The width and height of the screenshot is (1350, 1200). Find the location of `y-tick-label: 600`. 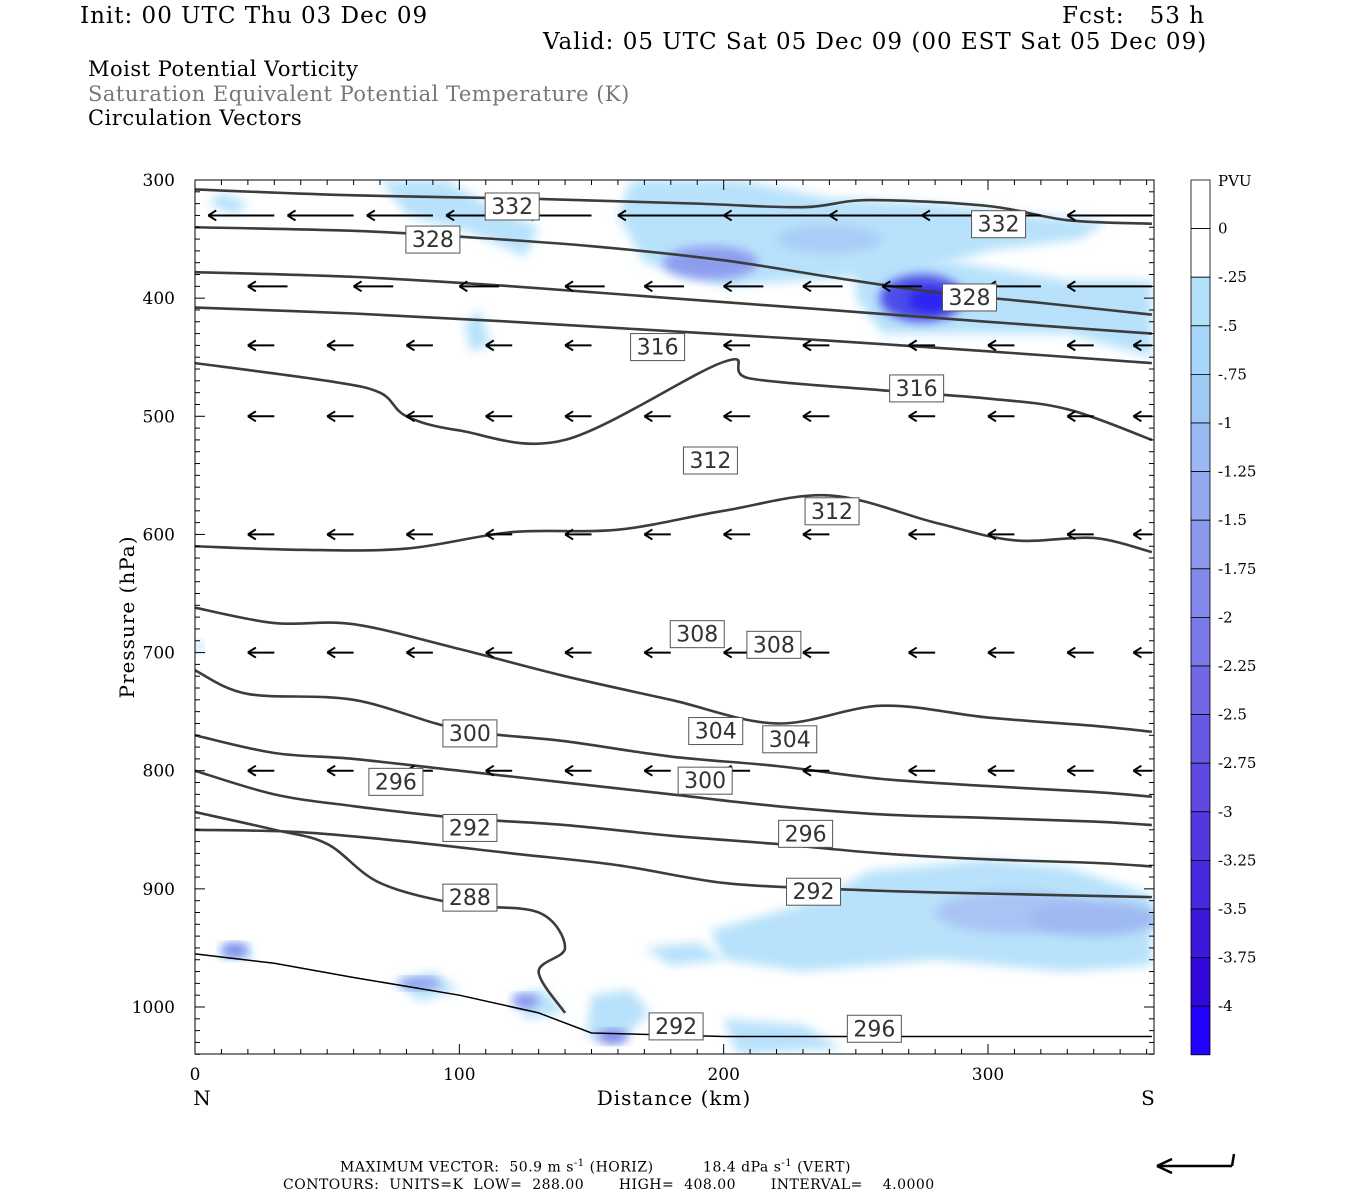

y-tick-label: 600 is located at coordinates (159, 535).